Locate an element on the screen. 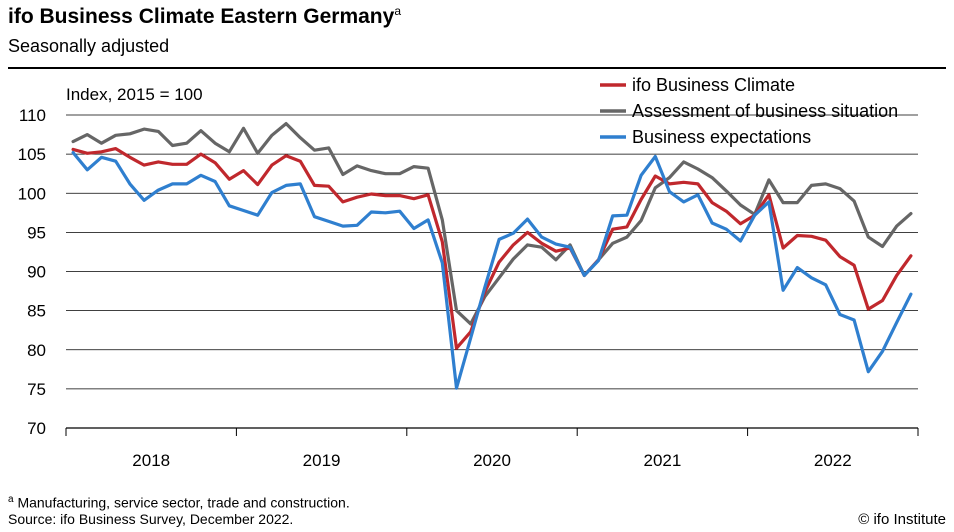  x-tick-label: 2022 is located at coordinates (833, 460).